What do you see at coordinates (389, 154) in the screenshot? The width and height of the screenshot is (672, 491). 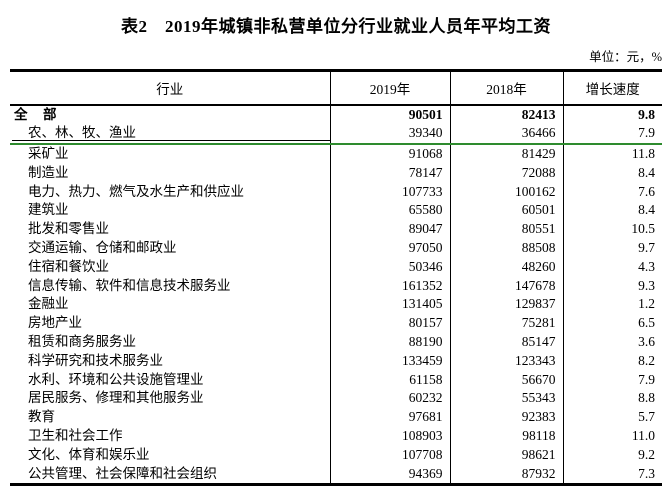 I see `y2019-cell: 91068` at bounding box center [389, 154].